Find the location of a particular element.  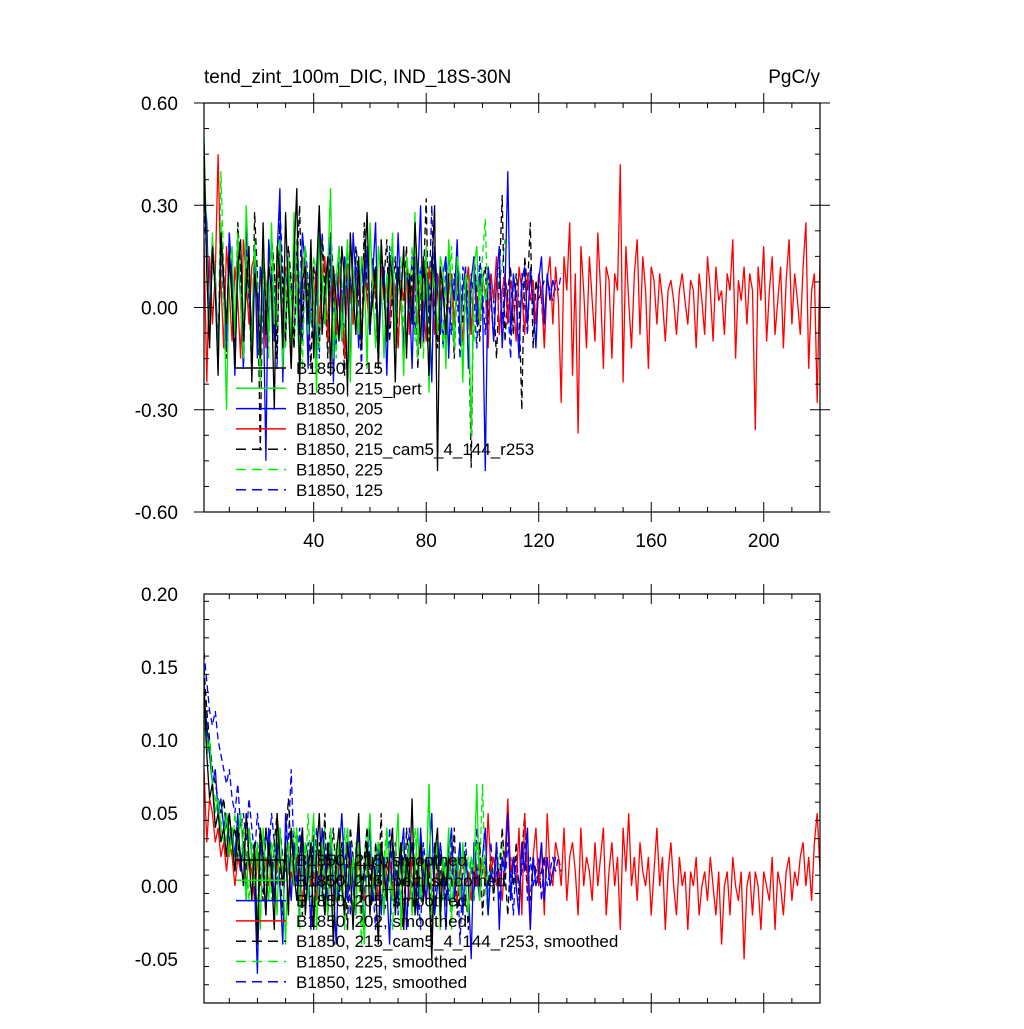

y-tick-label: -0.60 is located at coordinates (156, 513).